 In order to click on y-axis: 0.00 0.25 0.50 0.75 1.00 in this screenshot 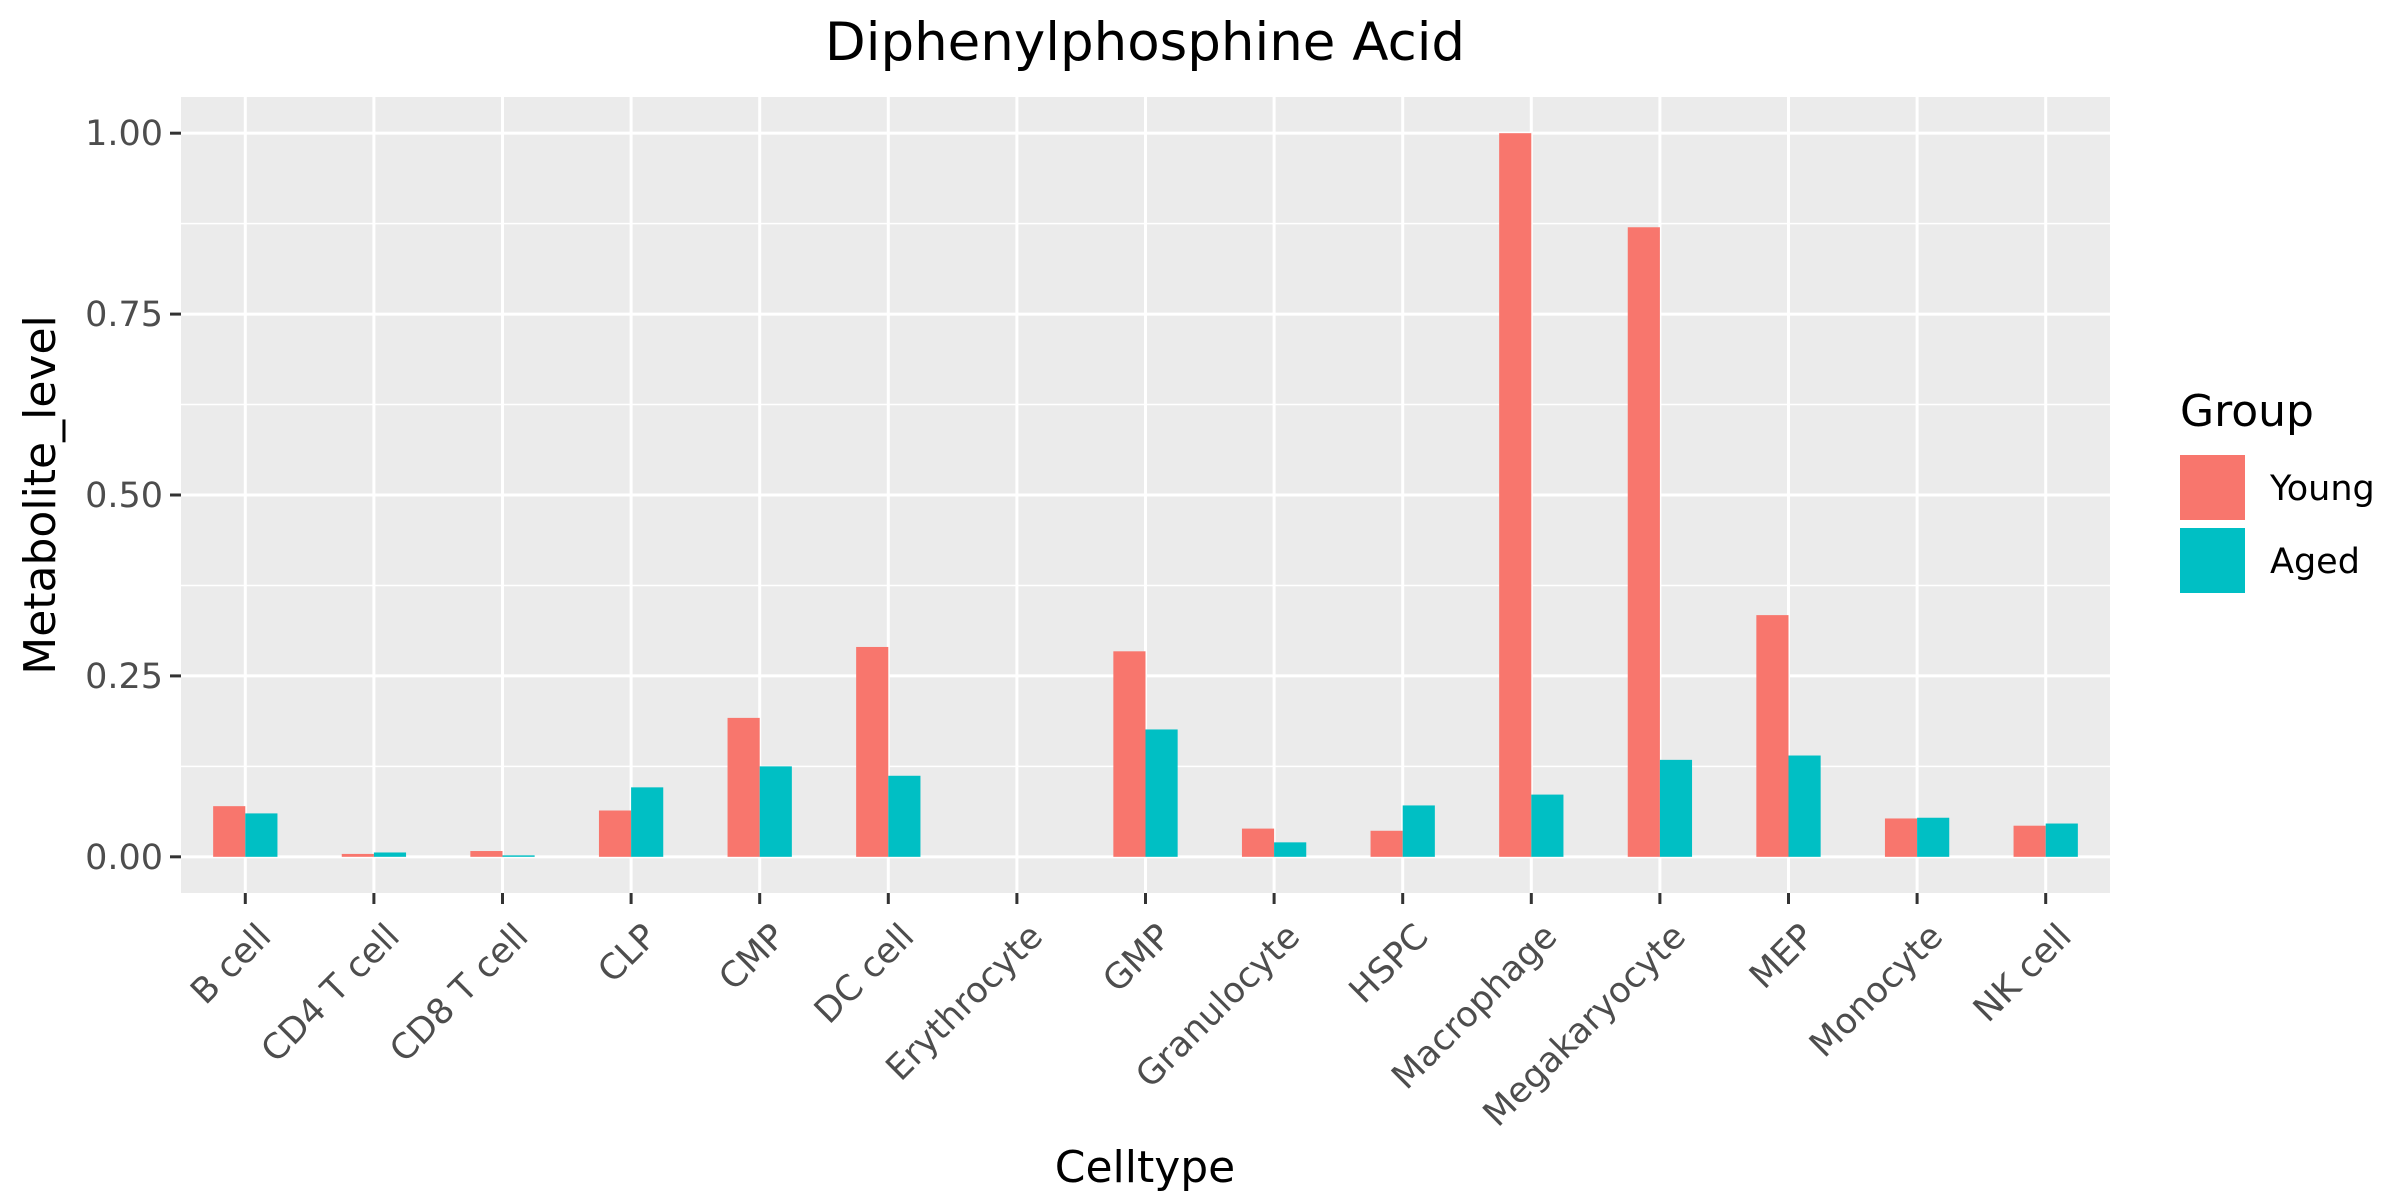, I will do `click(133, 496)`.